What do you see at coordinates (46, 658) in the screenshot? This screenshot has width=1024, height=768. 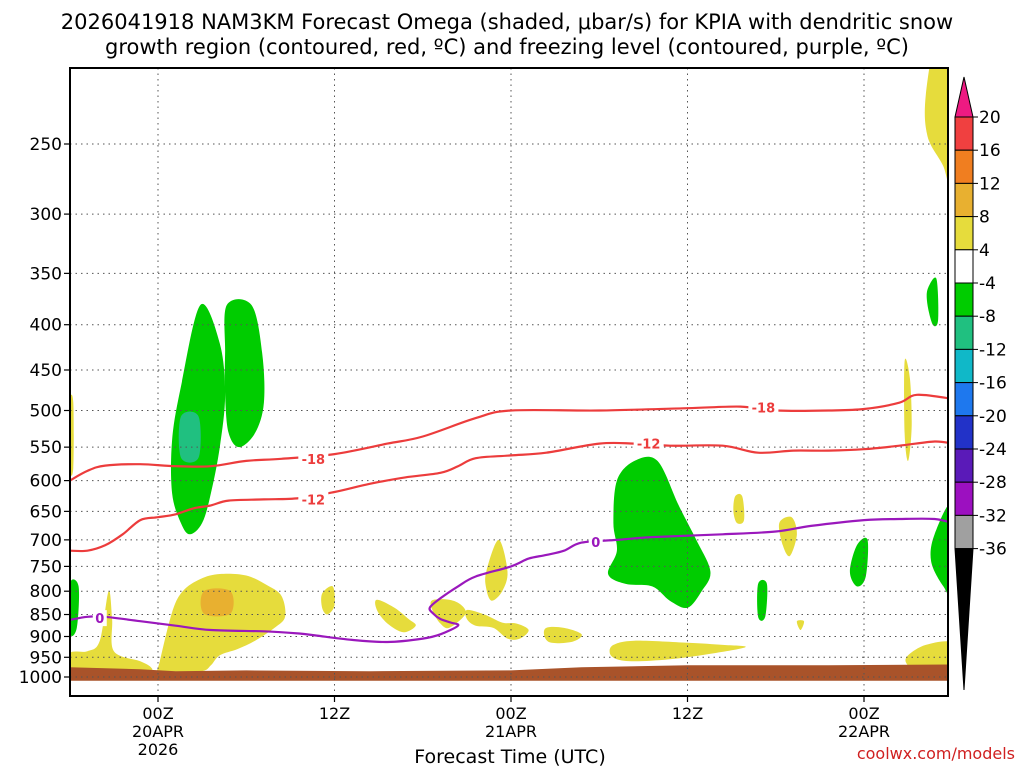 I see `y-tick-label-950: 950` at bounding box center [46, 658].